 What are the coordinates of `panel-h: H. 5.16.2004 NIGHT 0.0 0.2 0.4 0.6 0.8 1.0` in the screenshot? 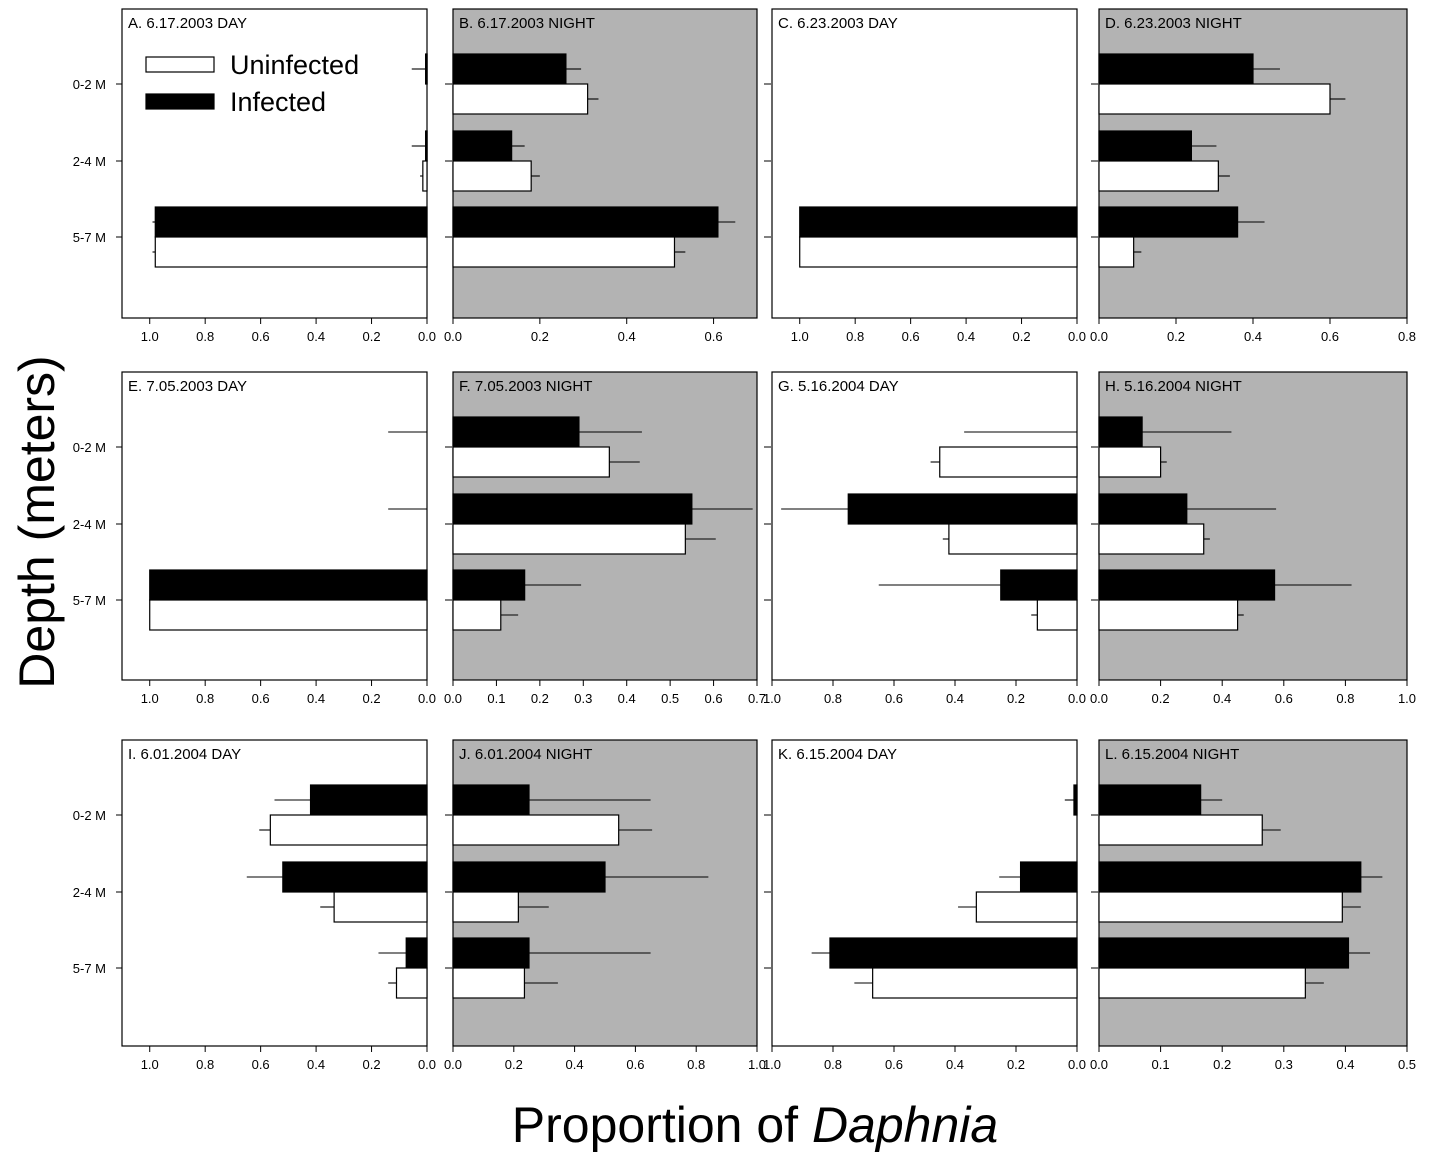 It's located at (1253, 538).